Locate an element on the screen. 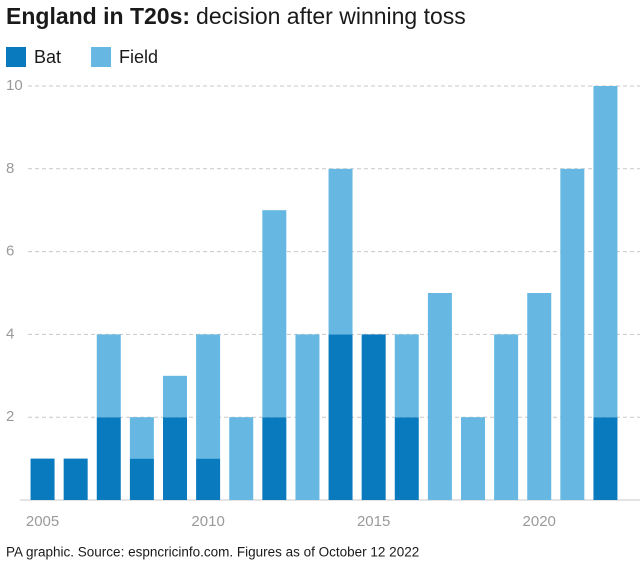 This screenshot has height=575, width=640. x-tick-label: 2005 is located at coordinates (42, 521).